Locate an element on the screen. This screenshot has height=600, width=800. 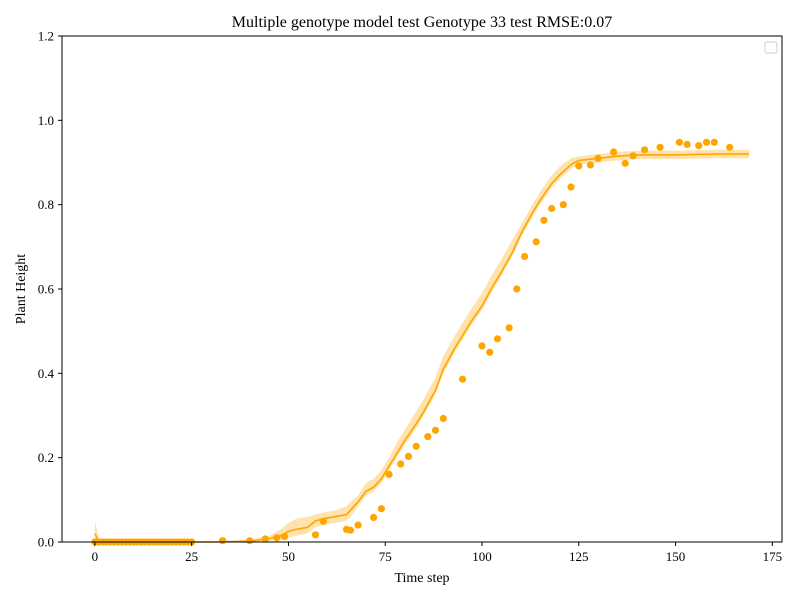
x-tick-label: 175 is located at coordinates (773, 556).